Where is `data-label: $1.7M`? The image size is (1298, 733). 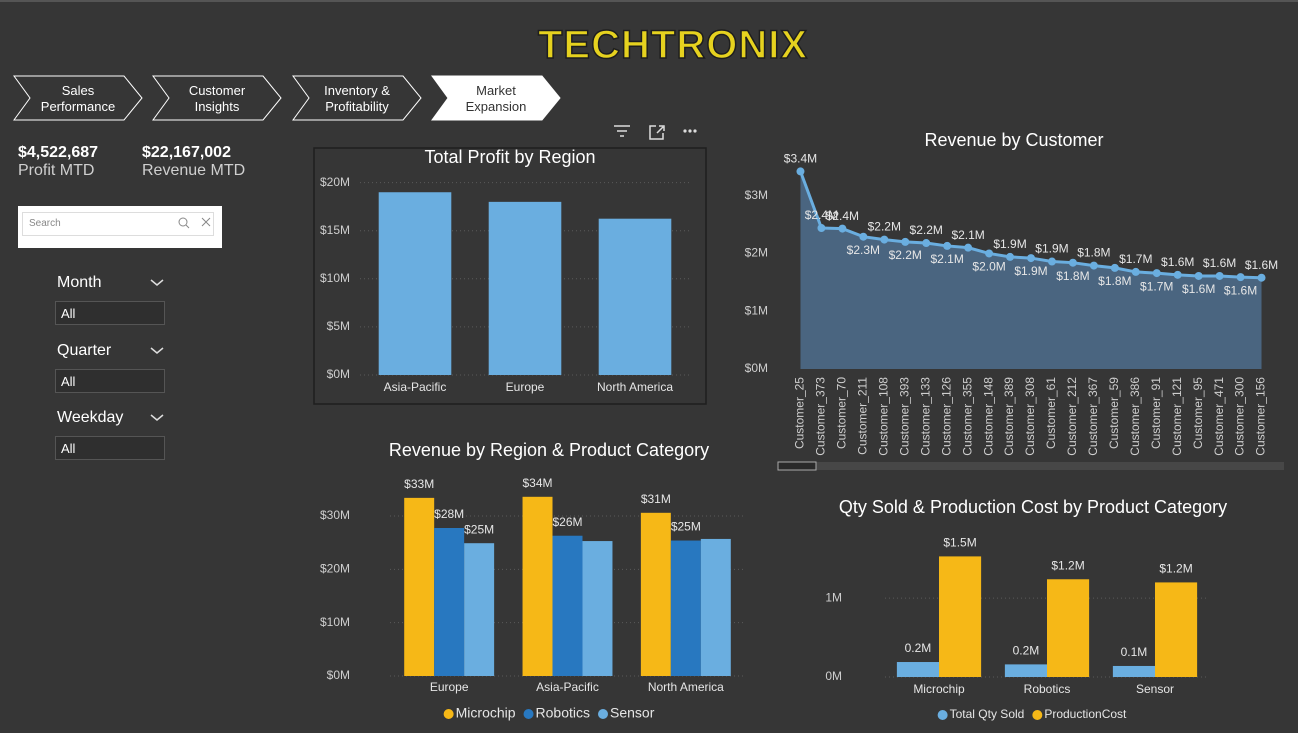 data-label: $1.7M is located at coordinates (1135, 259).